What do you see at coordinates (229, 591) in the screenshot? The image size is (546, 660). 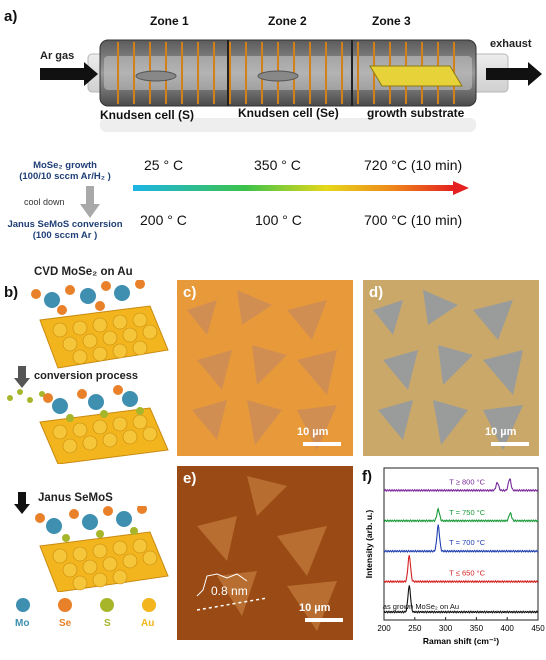 I see `step-height-label: 0.8 nm` at bounding box center [229, 591].